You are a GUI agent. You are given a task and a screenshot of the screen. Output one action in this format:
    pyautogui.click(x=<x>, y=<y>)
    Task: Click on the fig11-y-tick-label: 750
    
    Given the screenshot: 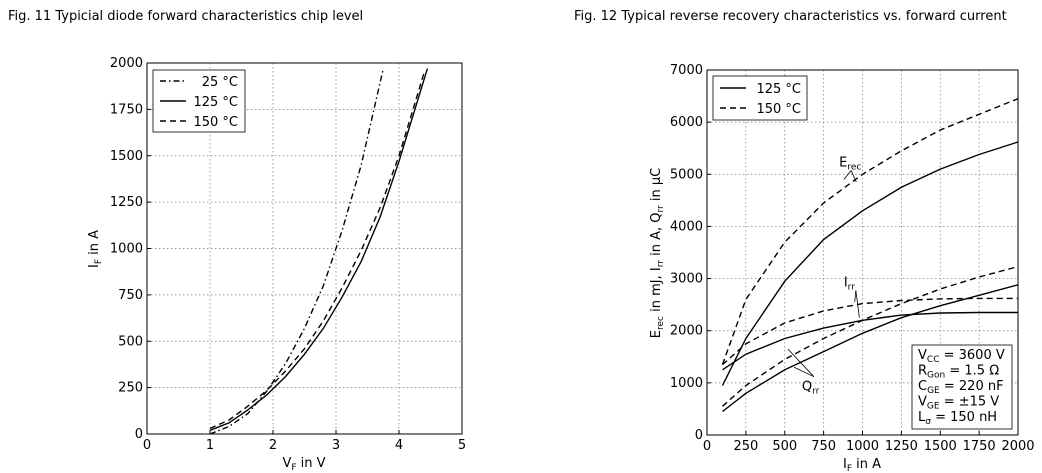 What is the action you would take?
    pyautogui.click(x=130, y=295)
    